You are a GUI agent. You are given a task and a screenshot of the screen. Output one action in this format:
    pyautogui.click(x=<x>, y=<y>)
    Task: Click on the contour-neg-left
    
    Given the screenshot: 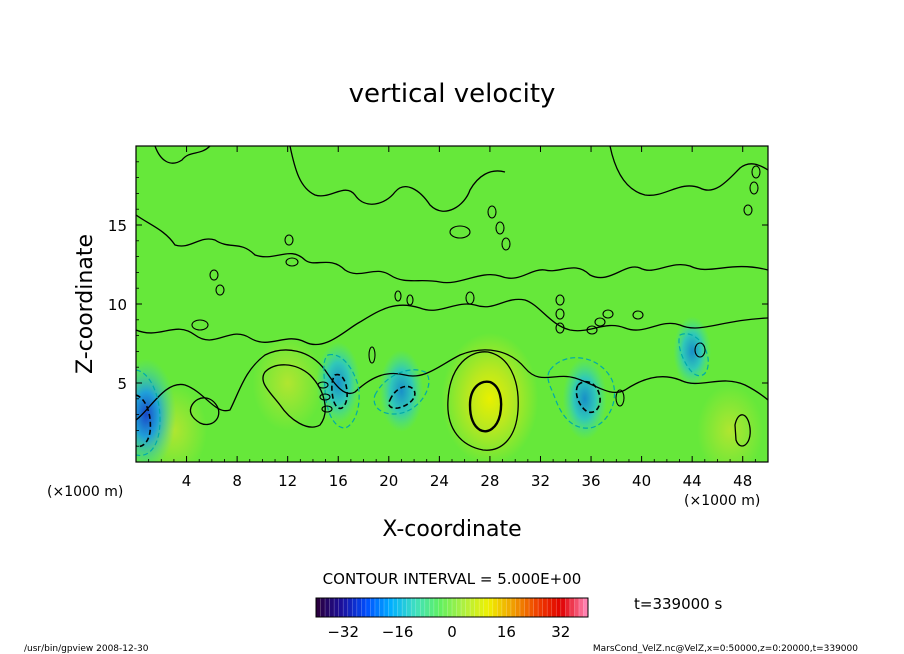 What is the action you would take?
    pyautogui.click(x=148, y=412)
    